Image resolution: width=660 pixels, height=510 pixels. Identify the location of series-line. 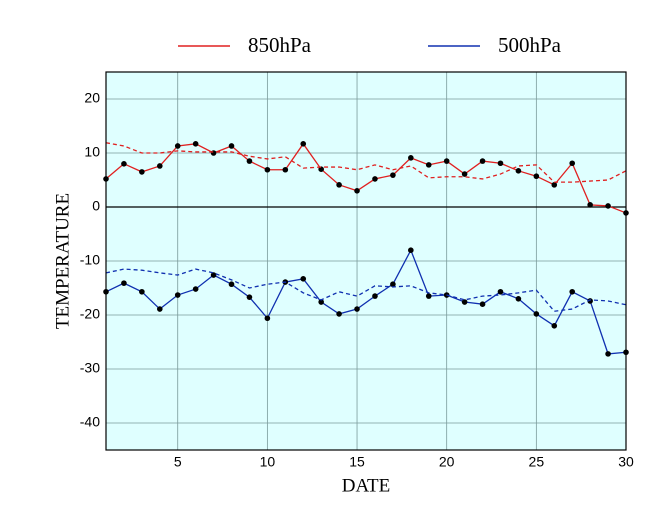
(366, 178).